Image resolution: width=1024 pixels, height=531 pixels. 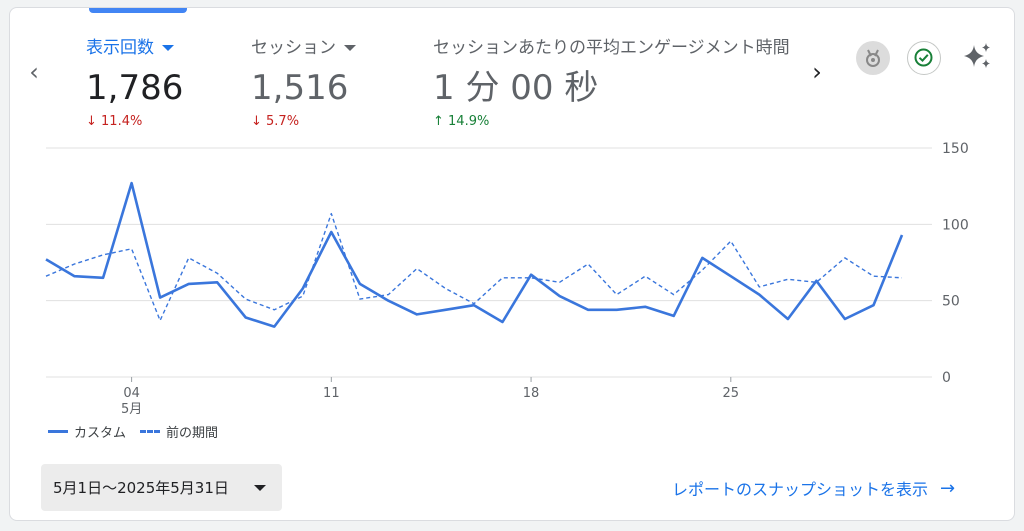 I want to click on legend-swatch-dashed, so click(x=150, y=431).